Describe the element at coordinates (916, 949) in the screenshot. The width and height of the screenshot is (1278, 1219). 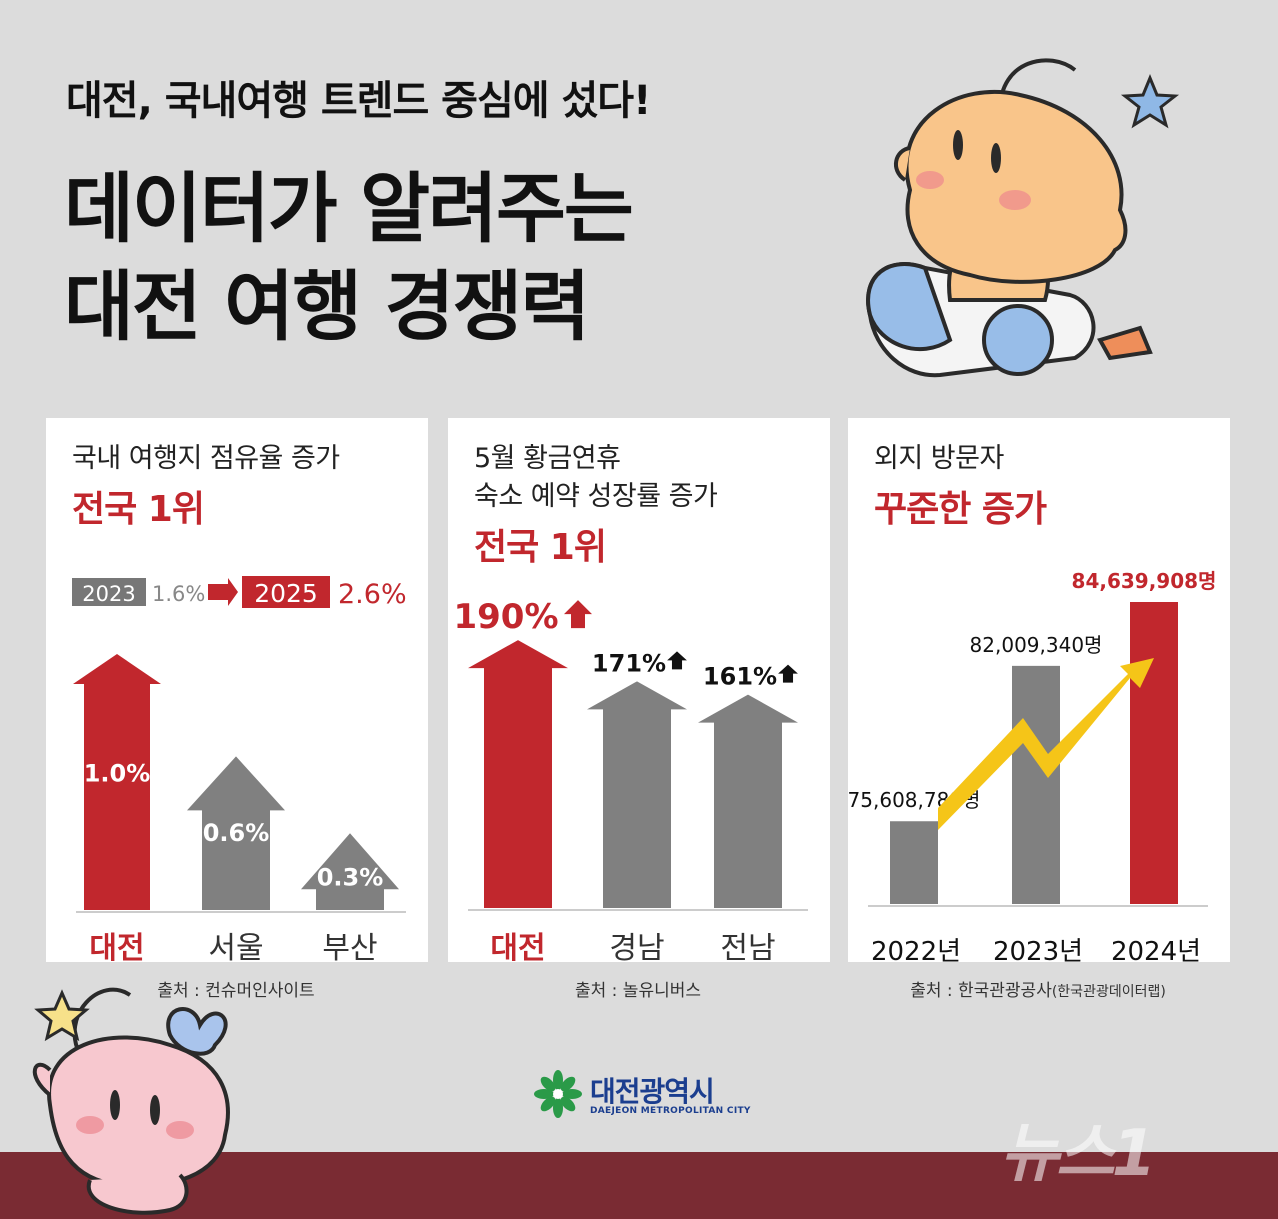
I see `category-label: 2022년` at that location.